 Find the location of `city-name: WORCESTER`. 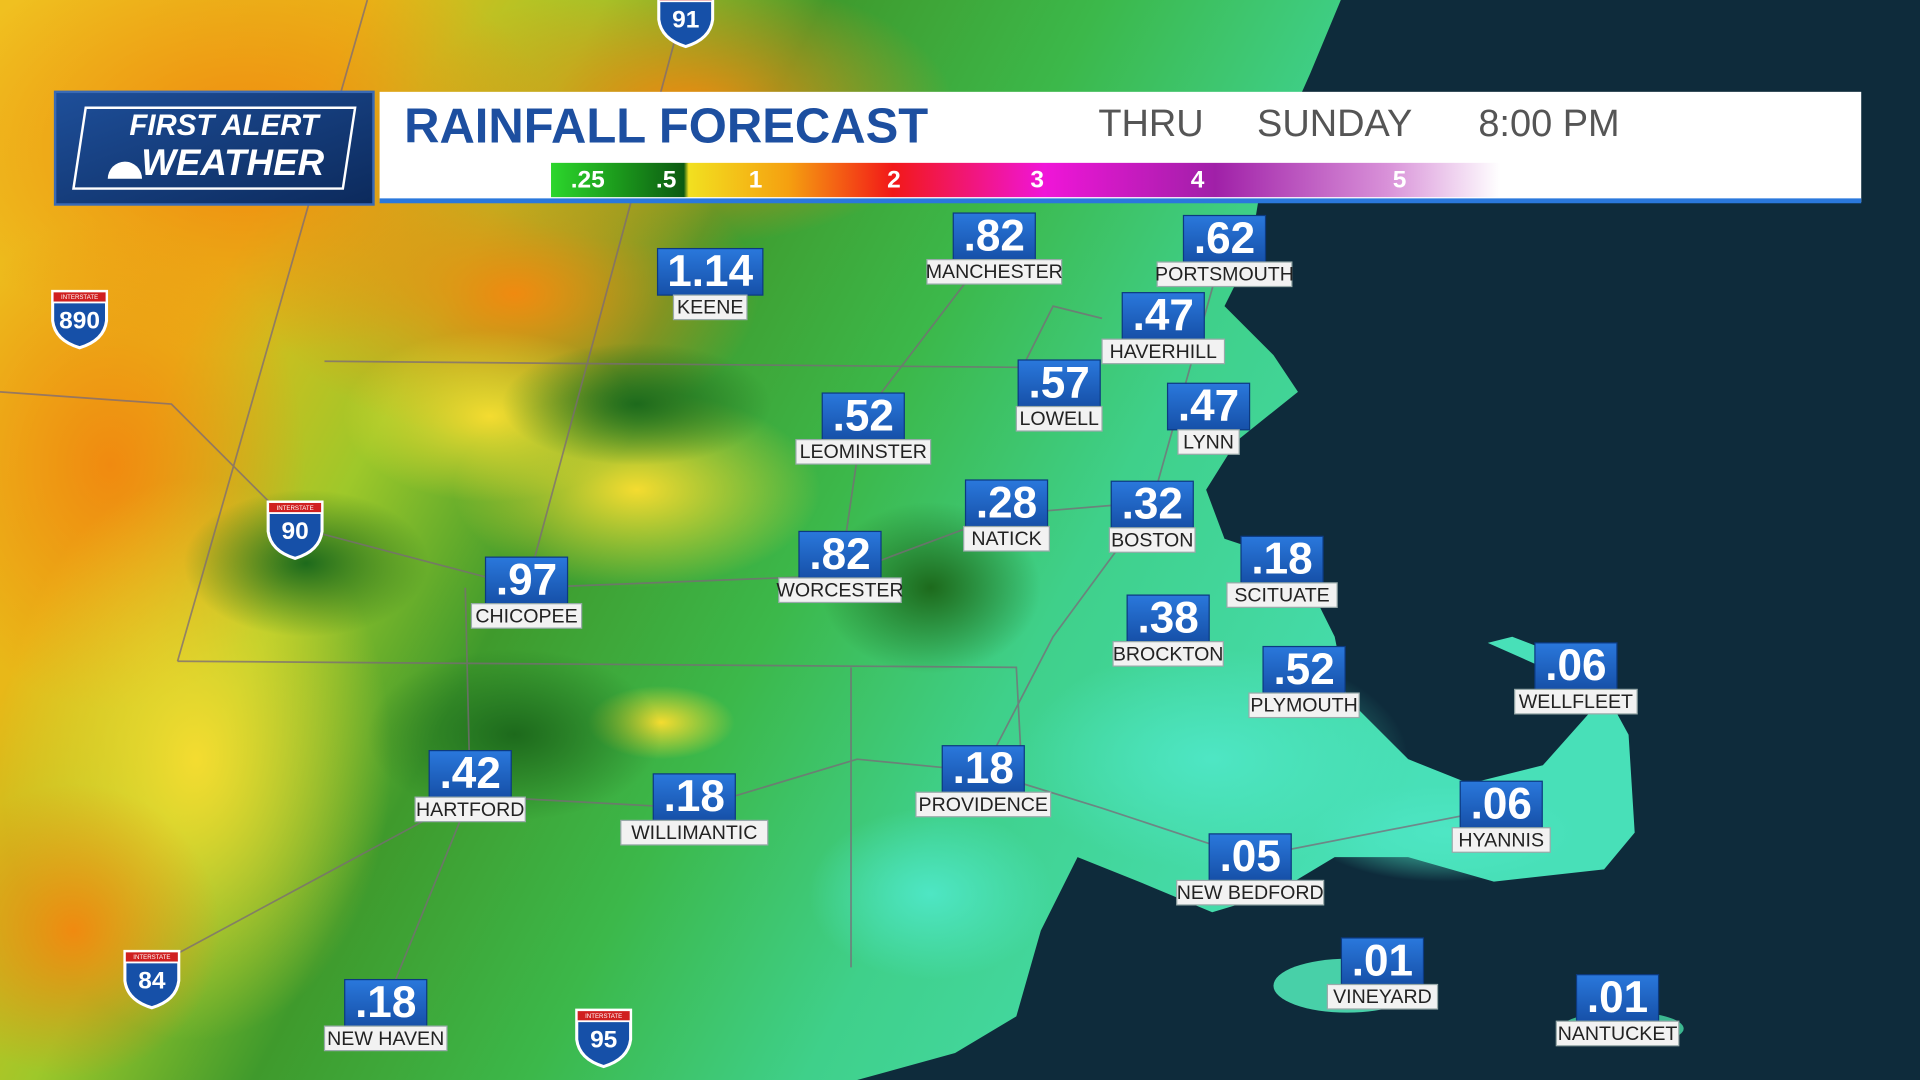

city-name: WORCESTER is located at coordinates (839, 591).